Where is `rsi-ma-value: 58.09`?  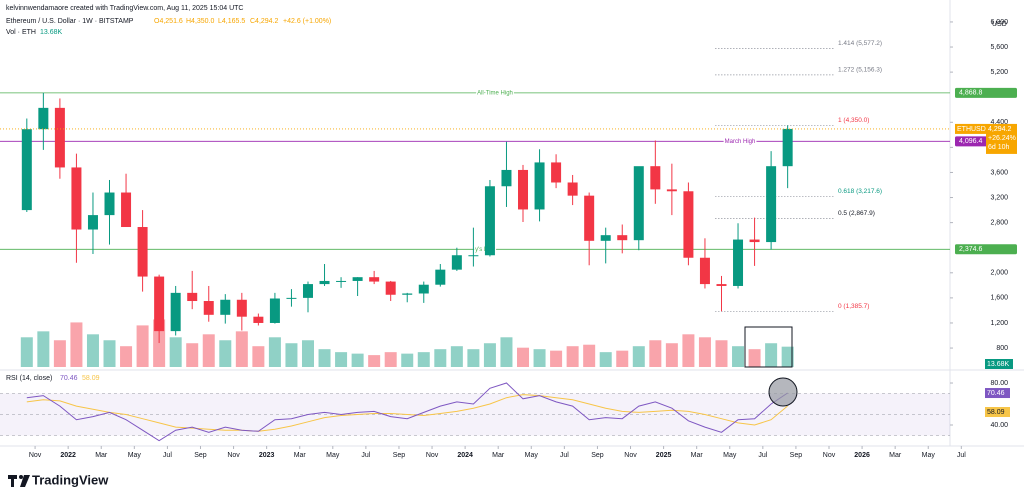
rsi-ma-value: 58.09 is located at coordinates (91, 378).